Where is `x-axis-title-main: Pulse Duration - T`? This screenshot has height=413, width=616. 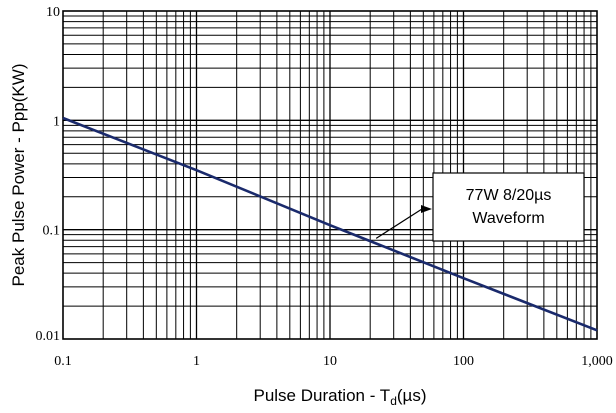 x-axis-title-main: Pulse Duration - T is located at coordinates (321, 395).